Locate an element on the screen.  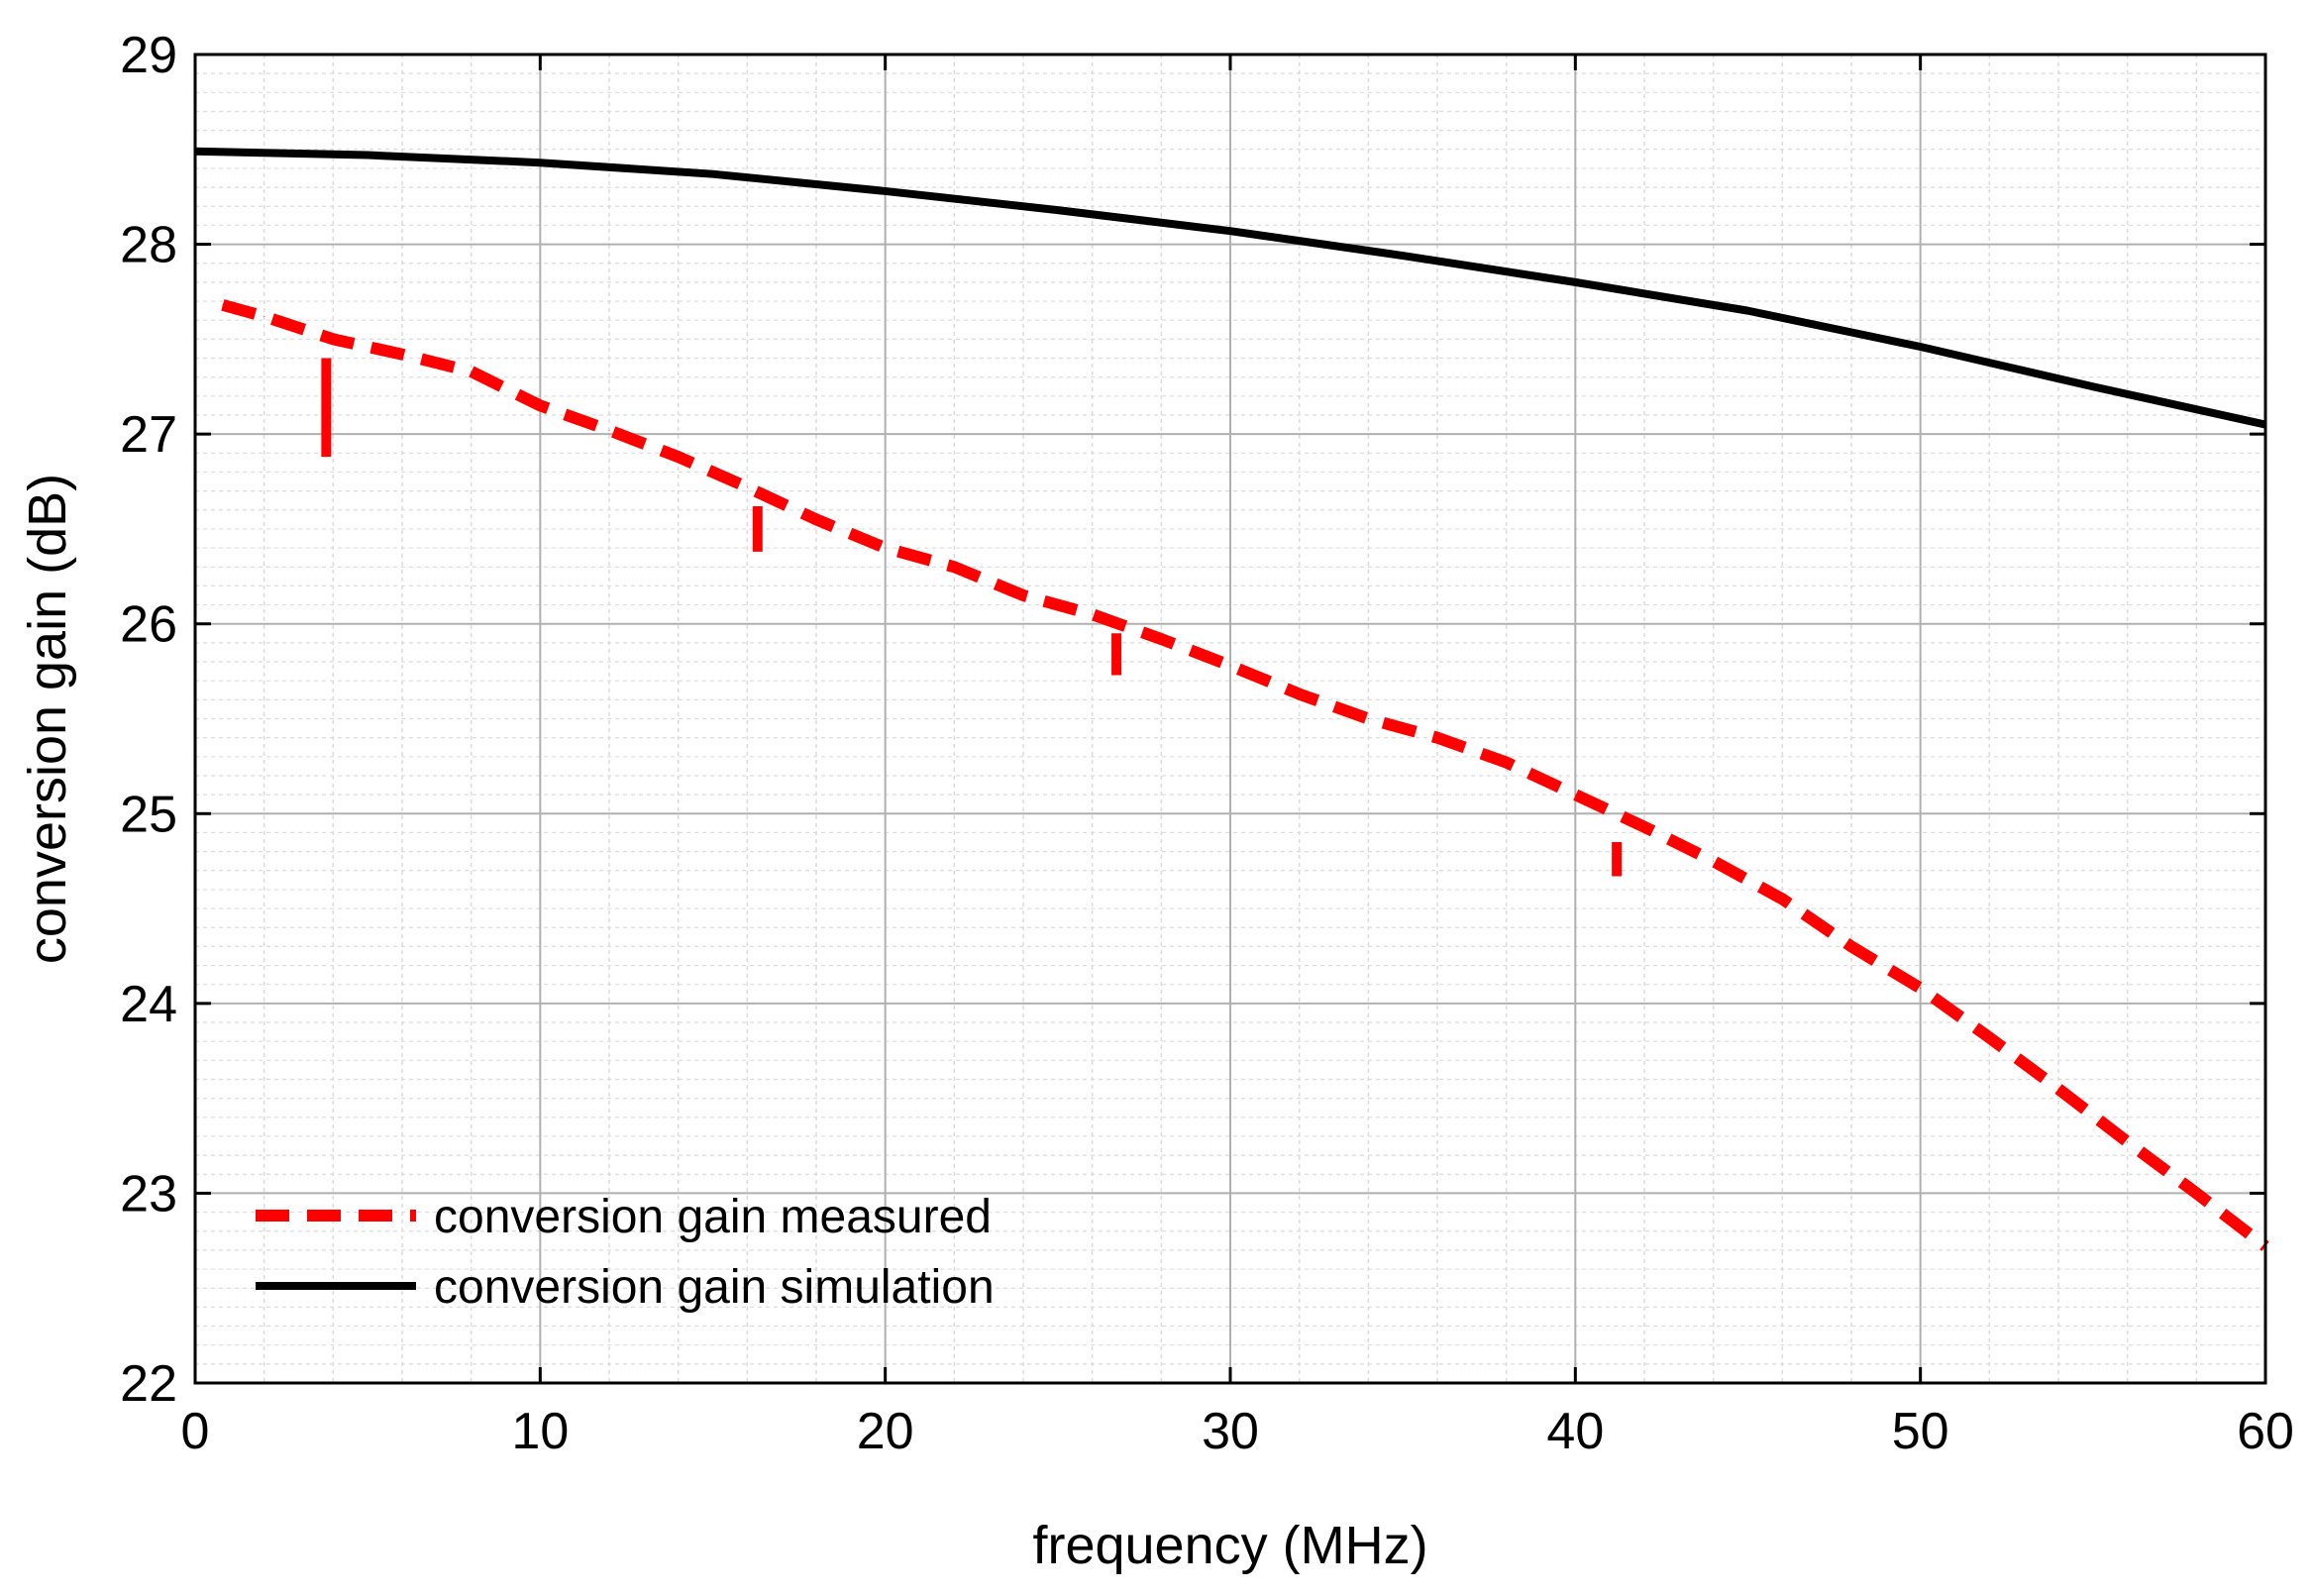
x-tick-labels: 0 10 20 30 40 50 60 is located at coordinates (1237, 1431).